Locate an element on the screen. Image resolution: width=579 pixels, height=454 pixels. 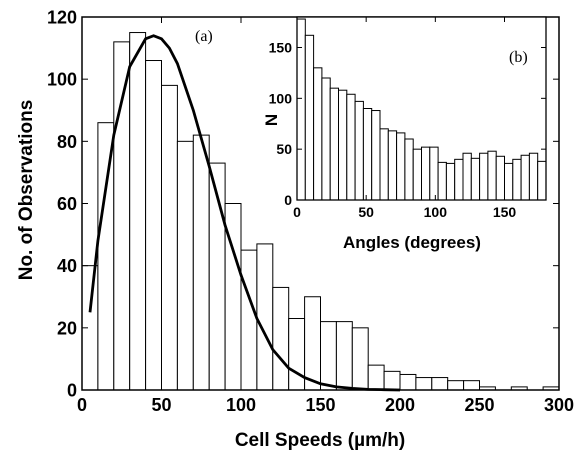
inset-y-tick-label: 50 is located at coordinates (284, 149).